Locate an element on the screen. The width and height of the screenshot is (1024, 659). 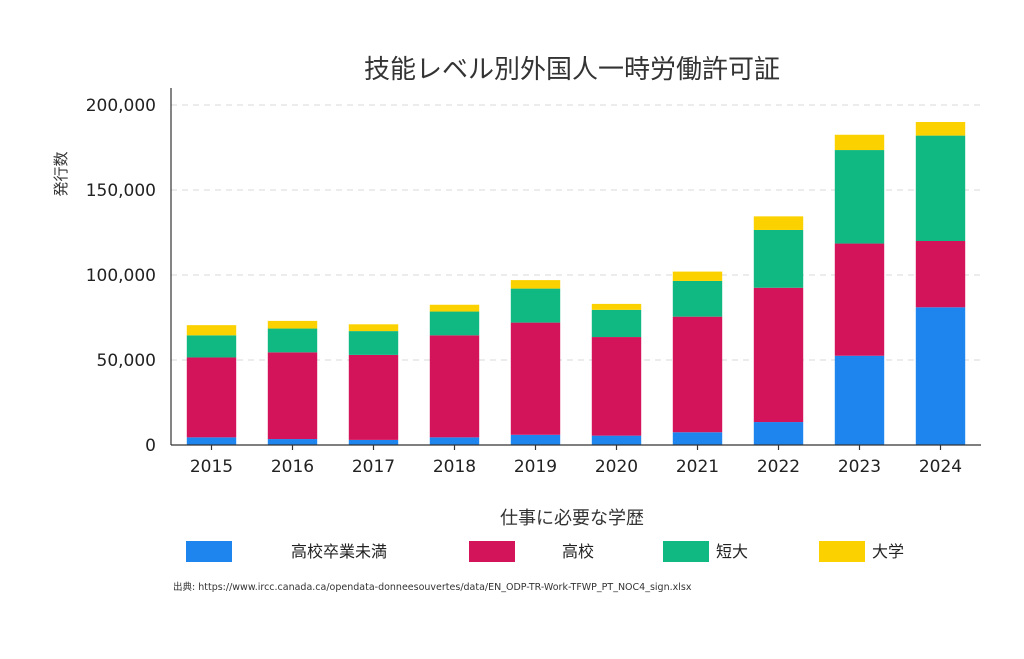
legend-label: 短大 is located at coordinates (732, 551).